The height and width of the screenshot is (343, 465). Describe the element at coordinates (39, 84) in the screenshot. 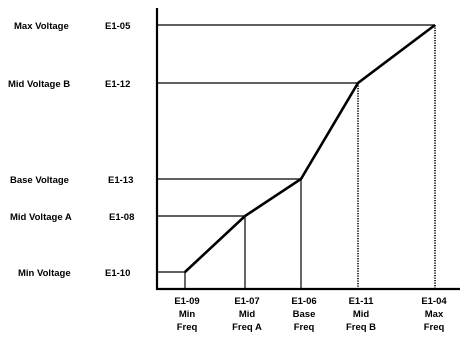

I see `label-mid-voltage-b-name: Mid Voltage B` at that location.